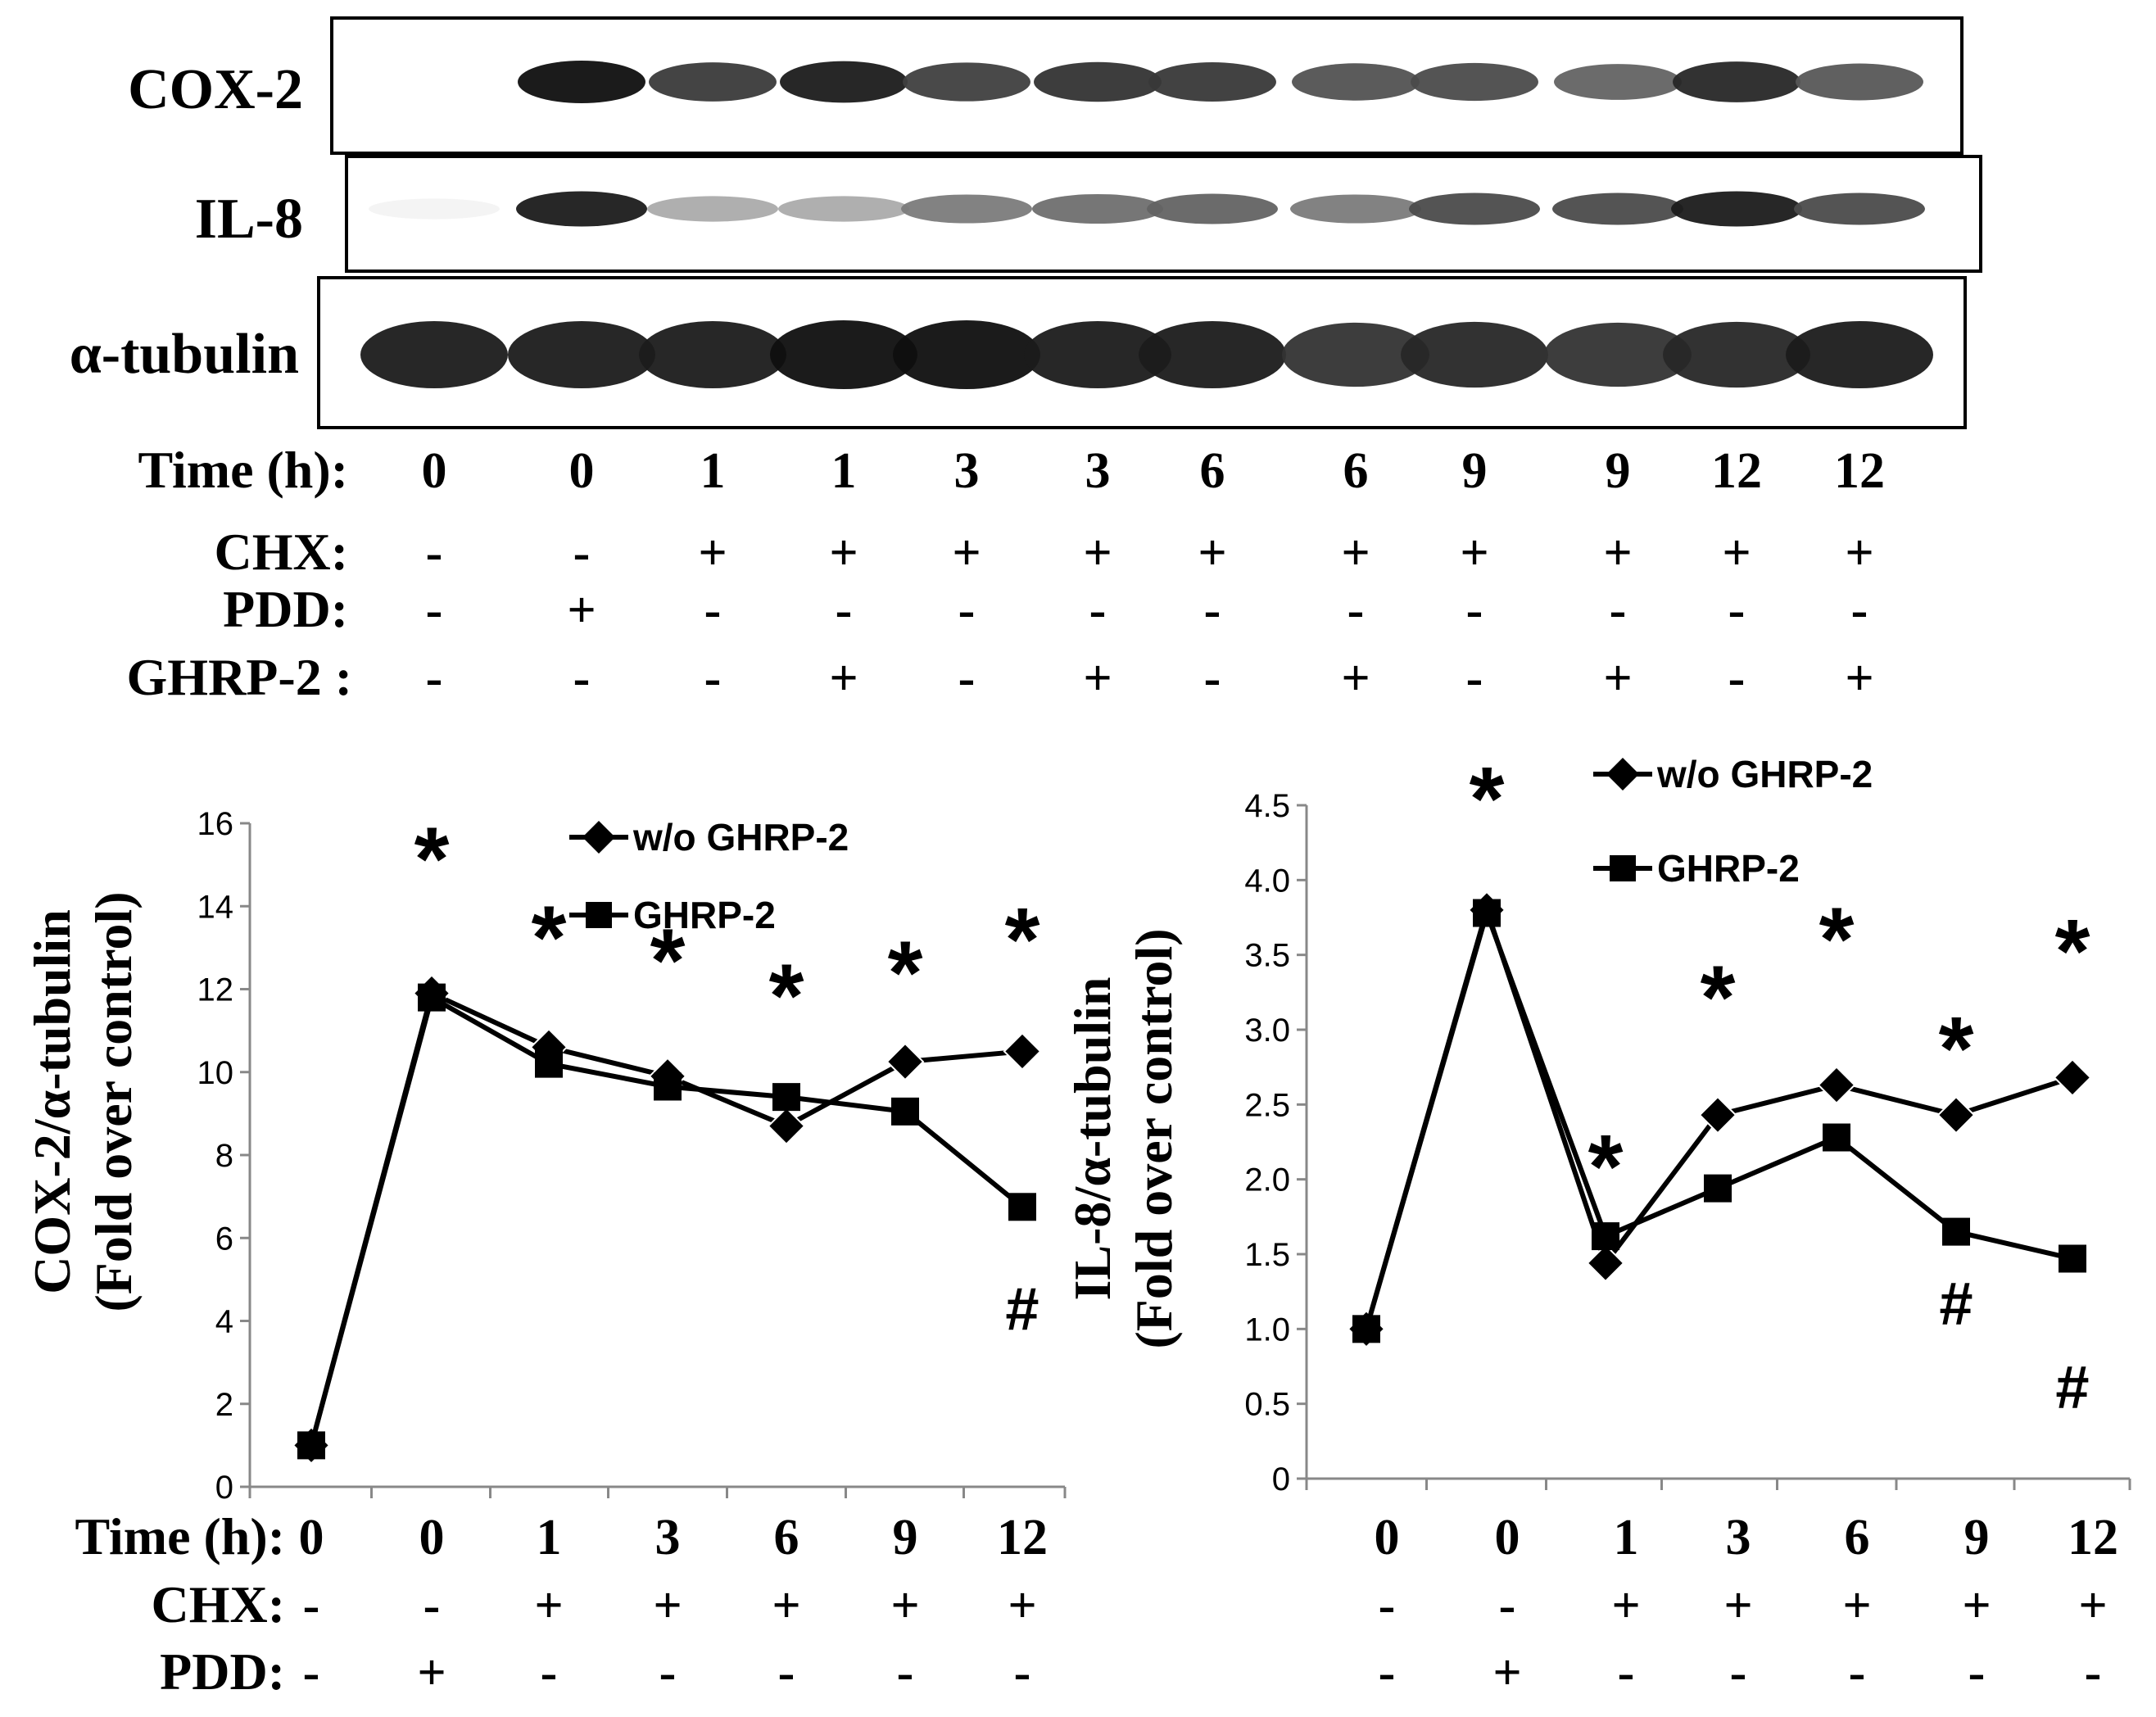  What do you see at coordinates (1860, 471) in the screenshot?
I see `blot-time-value: 12` at bounding box center [1860, 471].